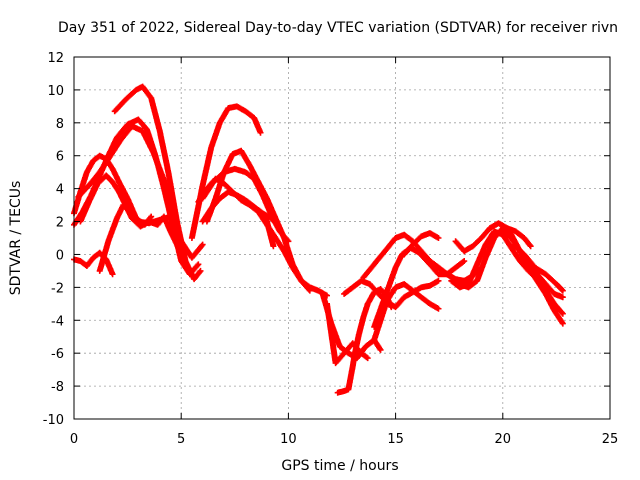 The height and width of the screenshot is (480, 640). What do you see at coordinates (55, 91) in the screenshot?
I see `y-tick-label: 10` at bounding box center [55, 91].